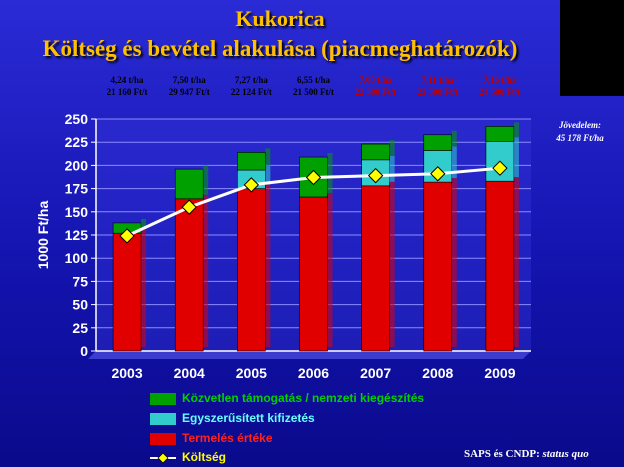 The width and height of the screenshot is (624, 467). What do you see at coordinates (251, 161) in the screenshot?
I see `bar-2005-s2` at bounding box center [251, 161].